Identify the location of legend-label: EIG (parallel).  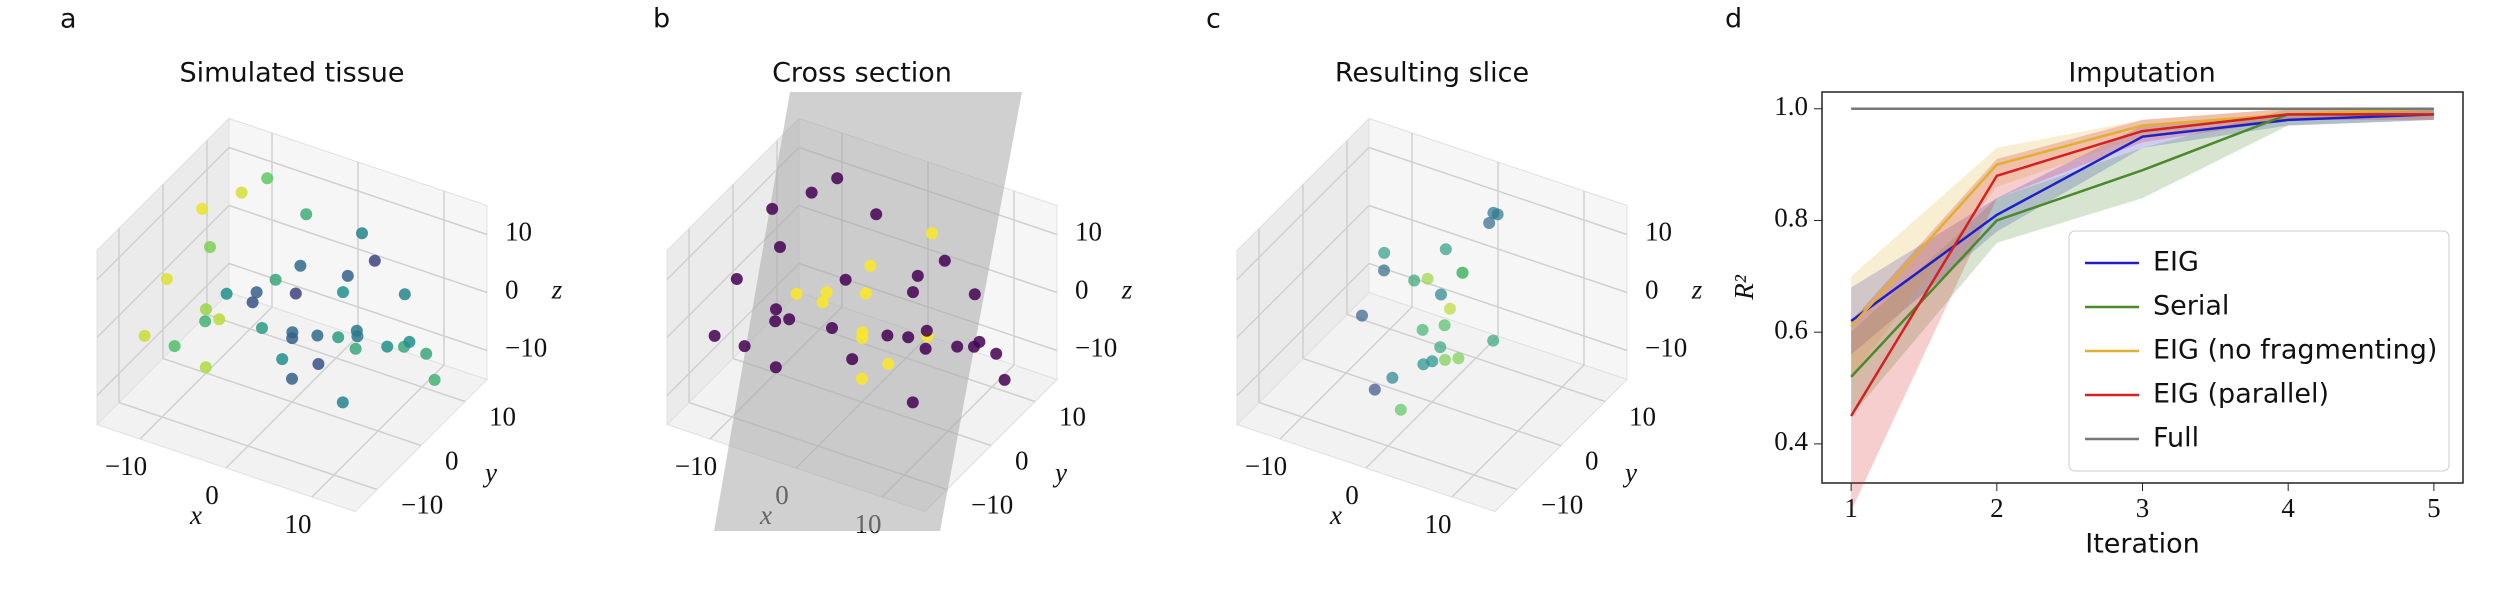
(2241, 394).